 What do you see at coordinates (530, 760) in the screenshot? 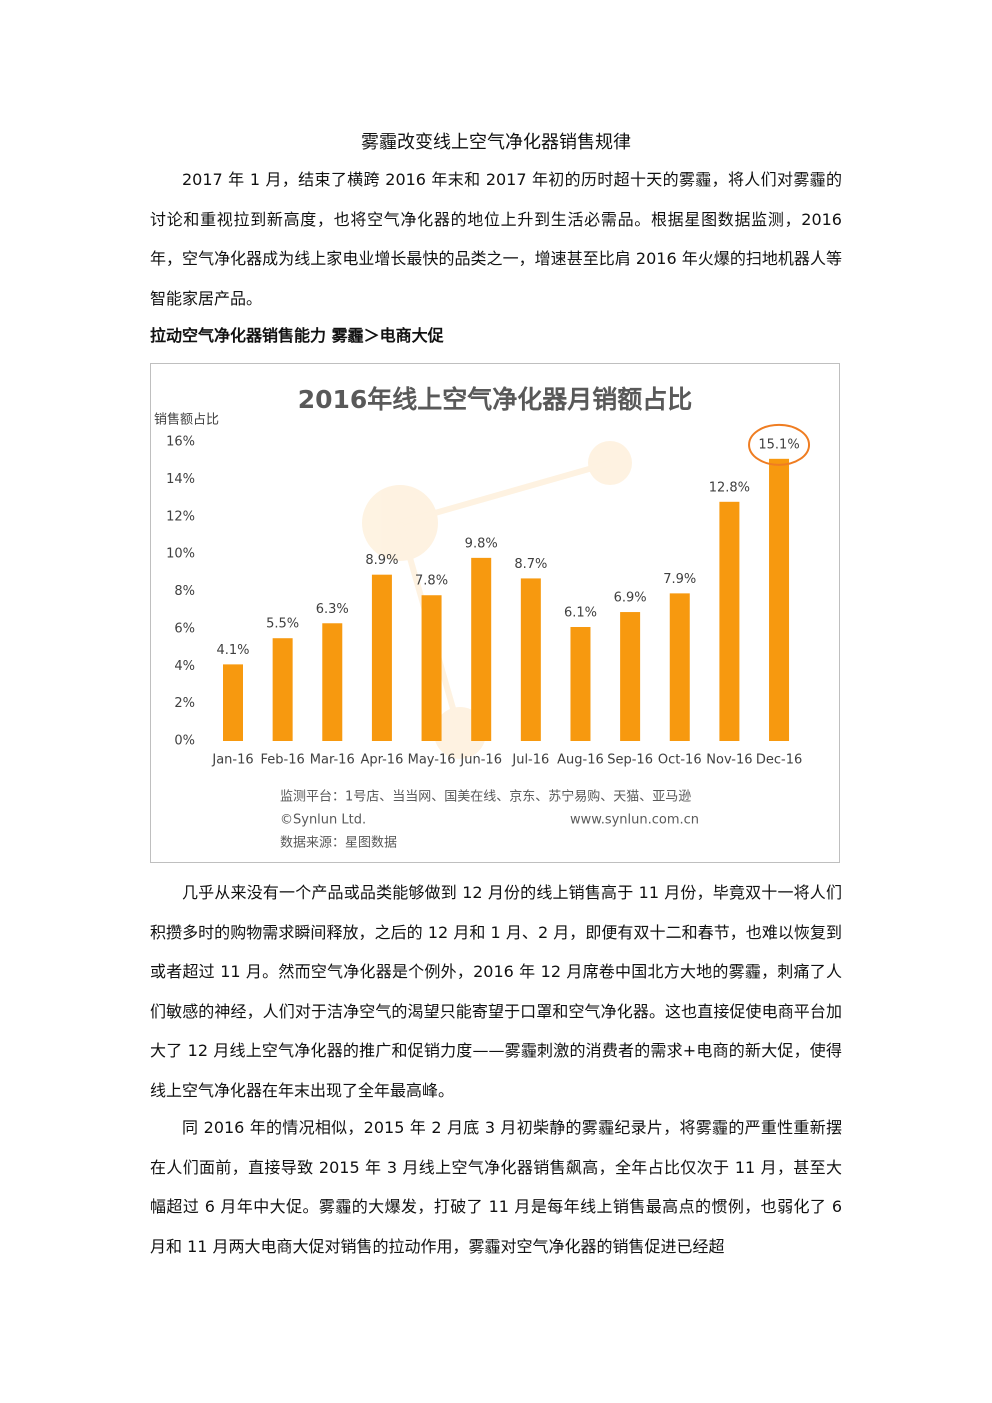
I see `x-tick-label: Jul-16` at bounding box center [530, 760].